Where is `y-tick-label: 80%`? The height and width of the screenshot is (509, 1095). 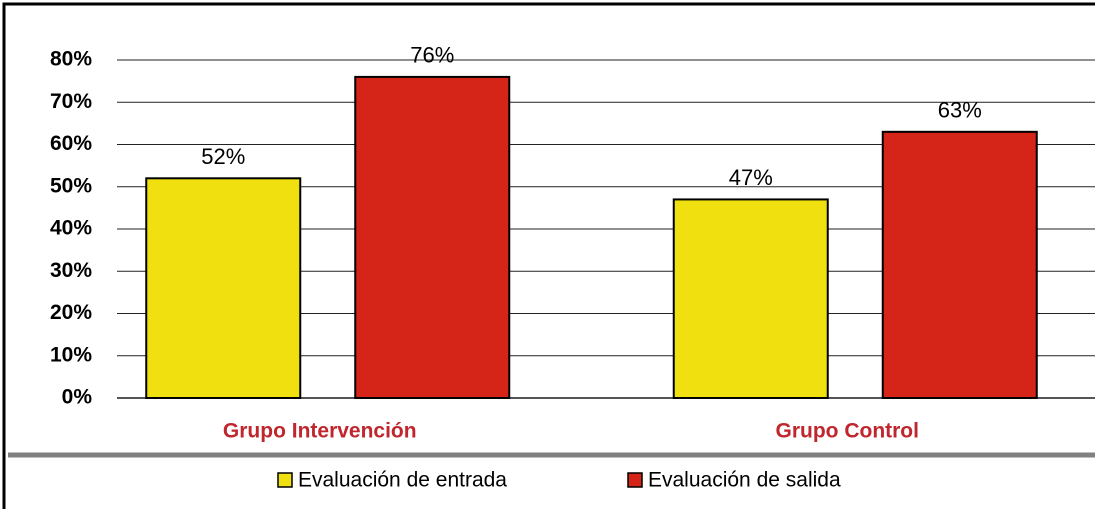
y-tick-label: 80% is located at coordinates (71, 59).